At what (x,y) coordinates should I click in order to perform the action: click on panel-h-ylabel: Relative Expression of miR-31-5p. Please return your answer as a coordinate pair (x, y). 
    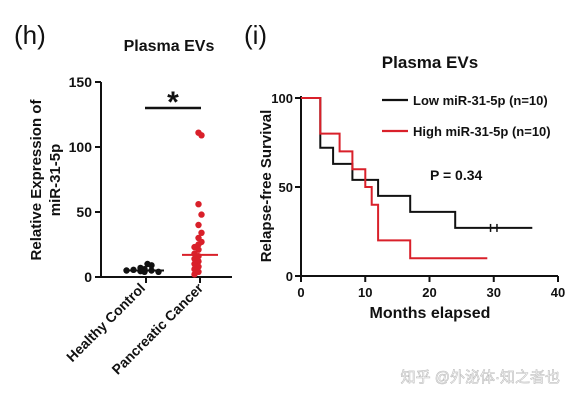
    Looking at the image, I should click on (46, 180).